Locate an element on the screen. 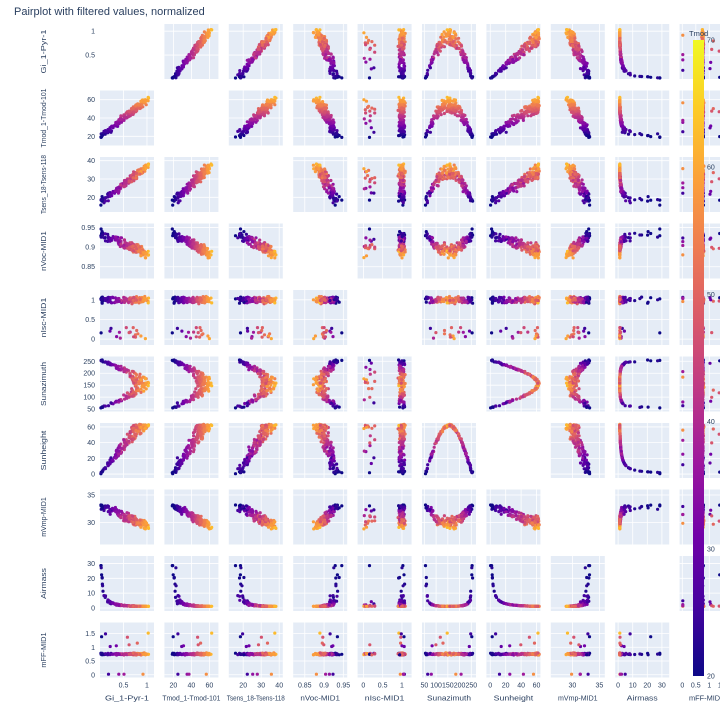  panel-tmod-1-tmod-101-vs-mvmp-mid1 is located at coordinates (577, 118).